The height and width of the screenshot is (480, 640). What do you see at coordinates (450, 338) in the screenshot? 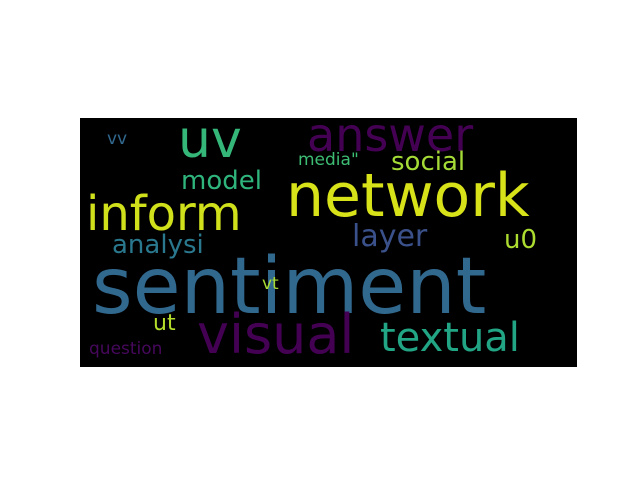
I see `word-textual: textual` at bounding box center [450, 338].